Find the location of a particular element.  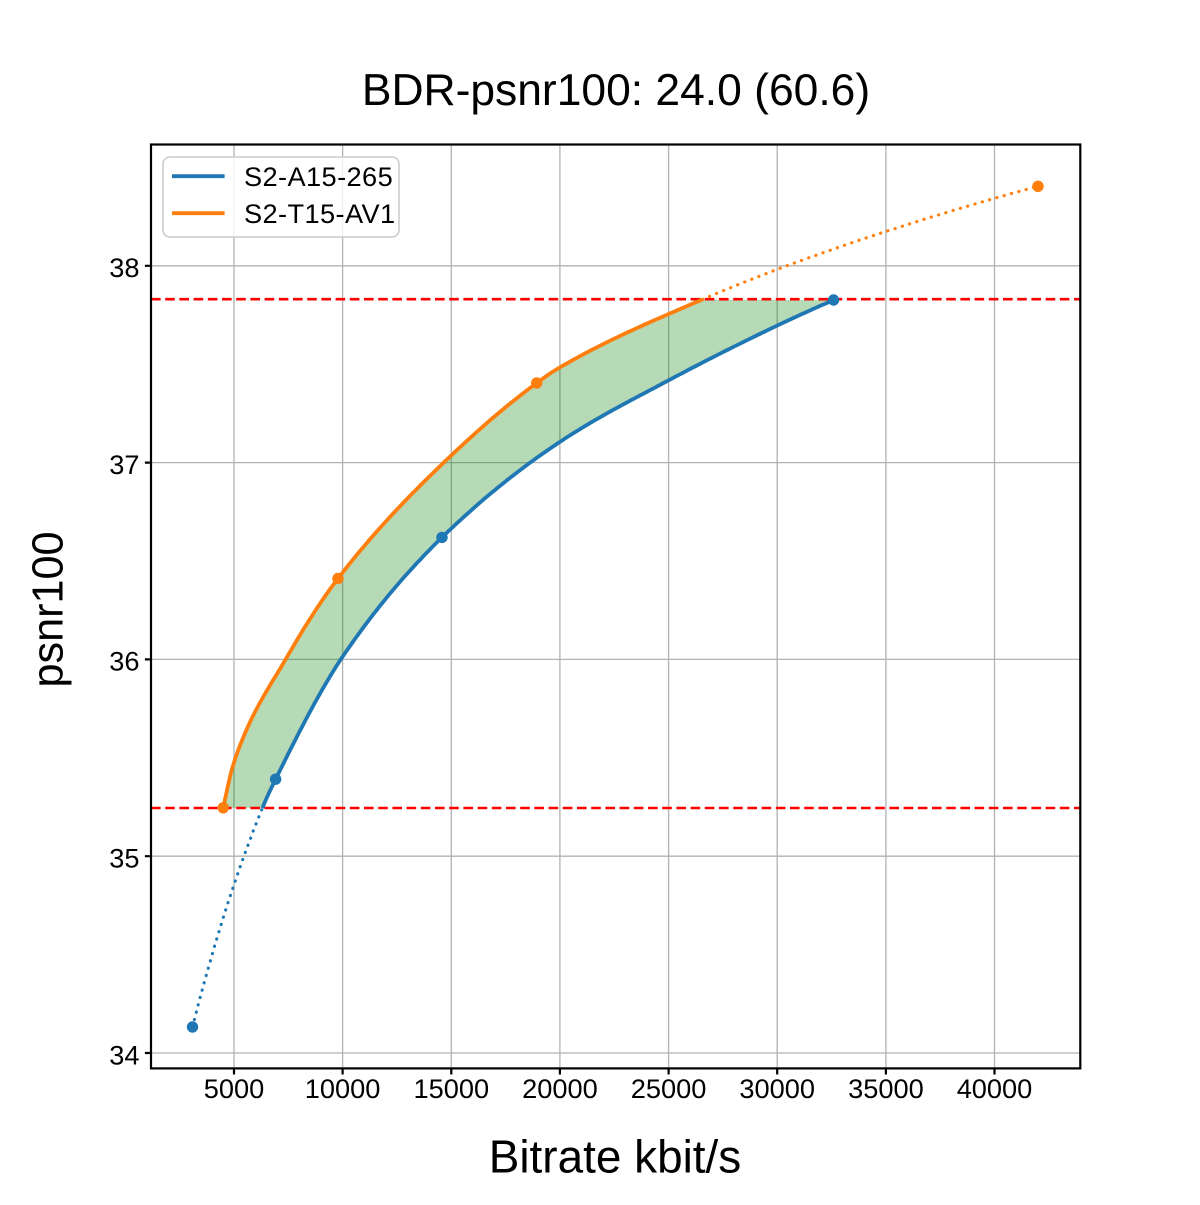

svg-text: 30000 is located at coordinates (777, 1088).